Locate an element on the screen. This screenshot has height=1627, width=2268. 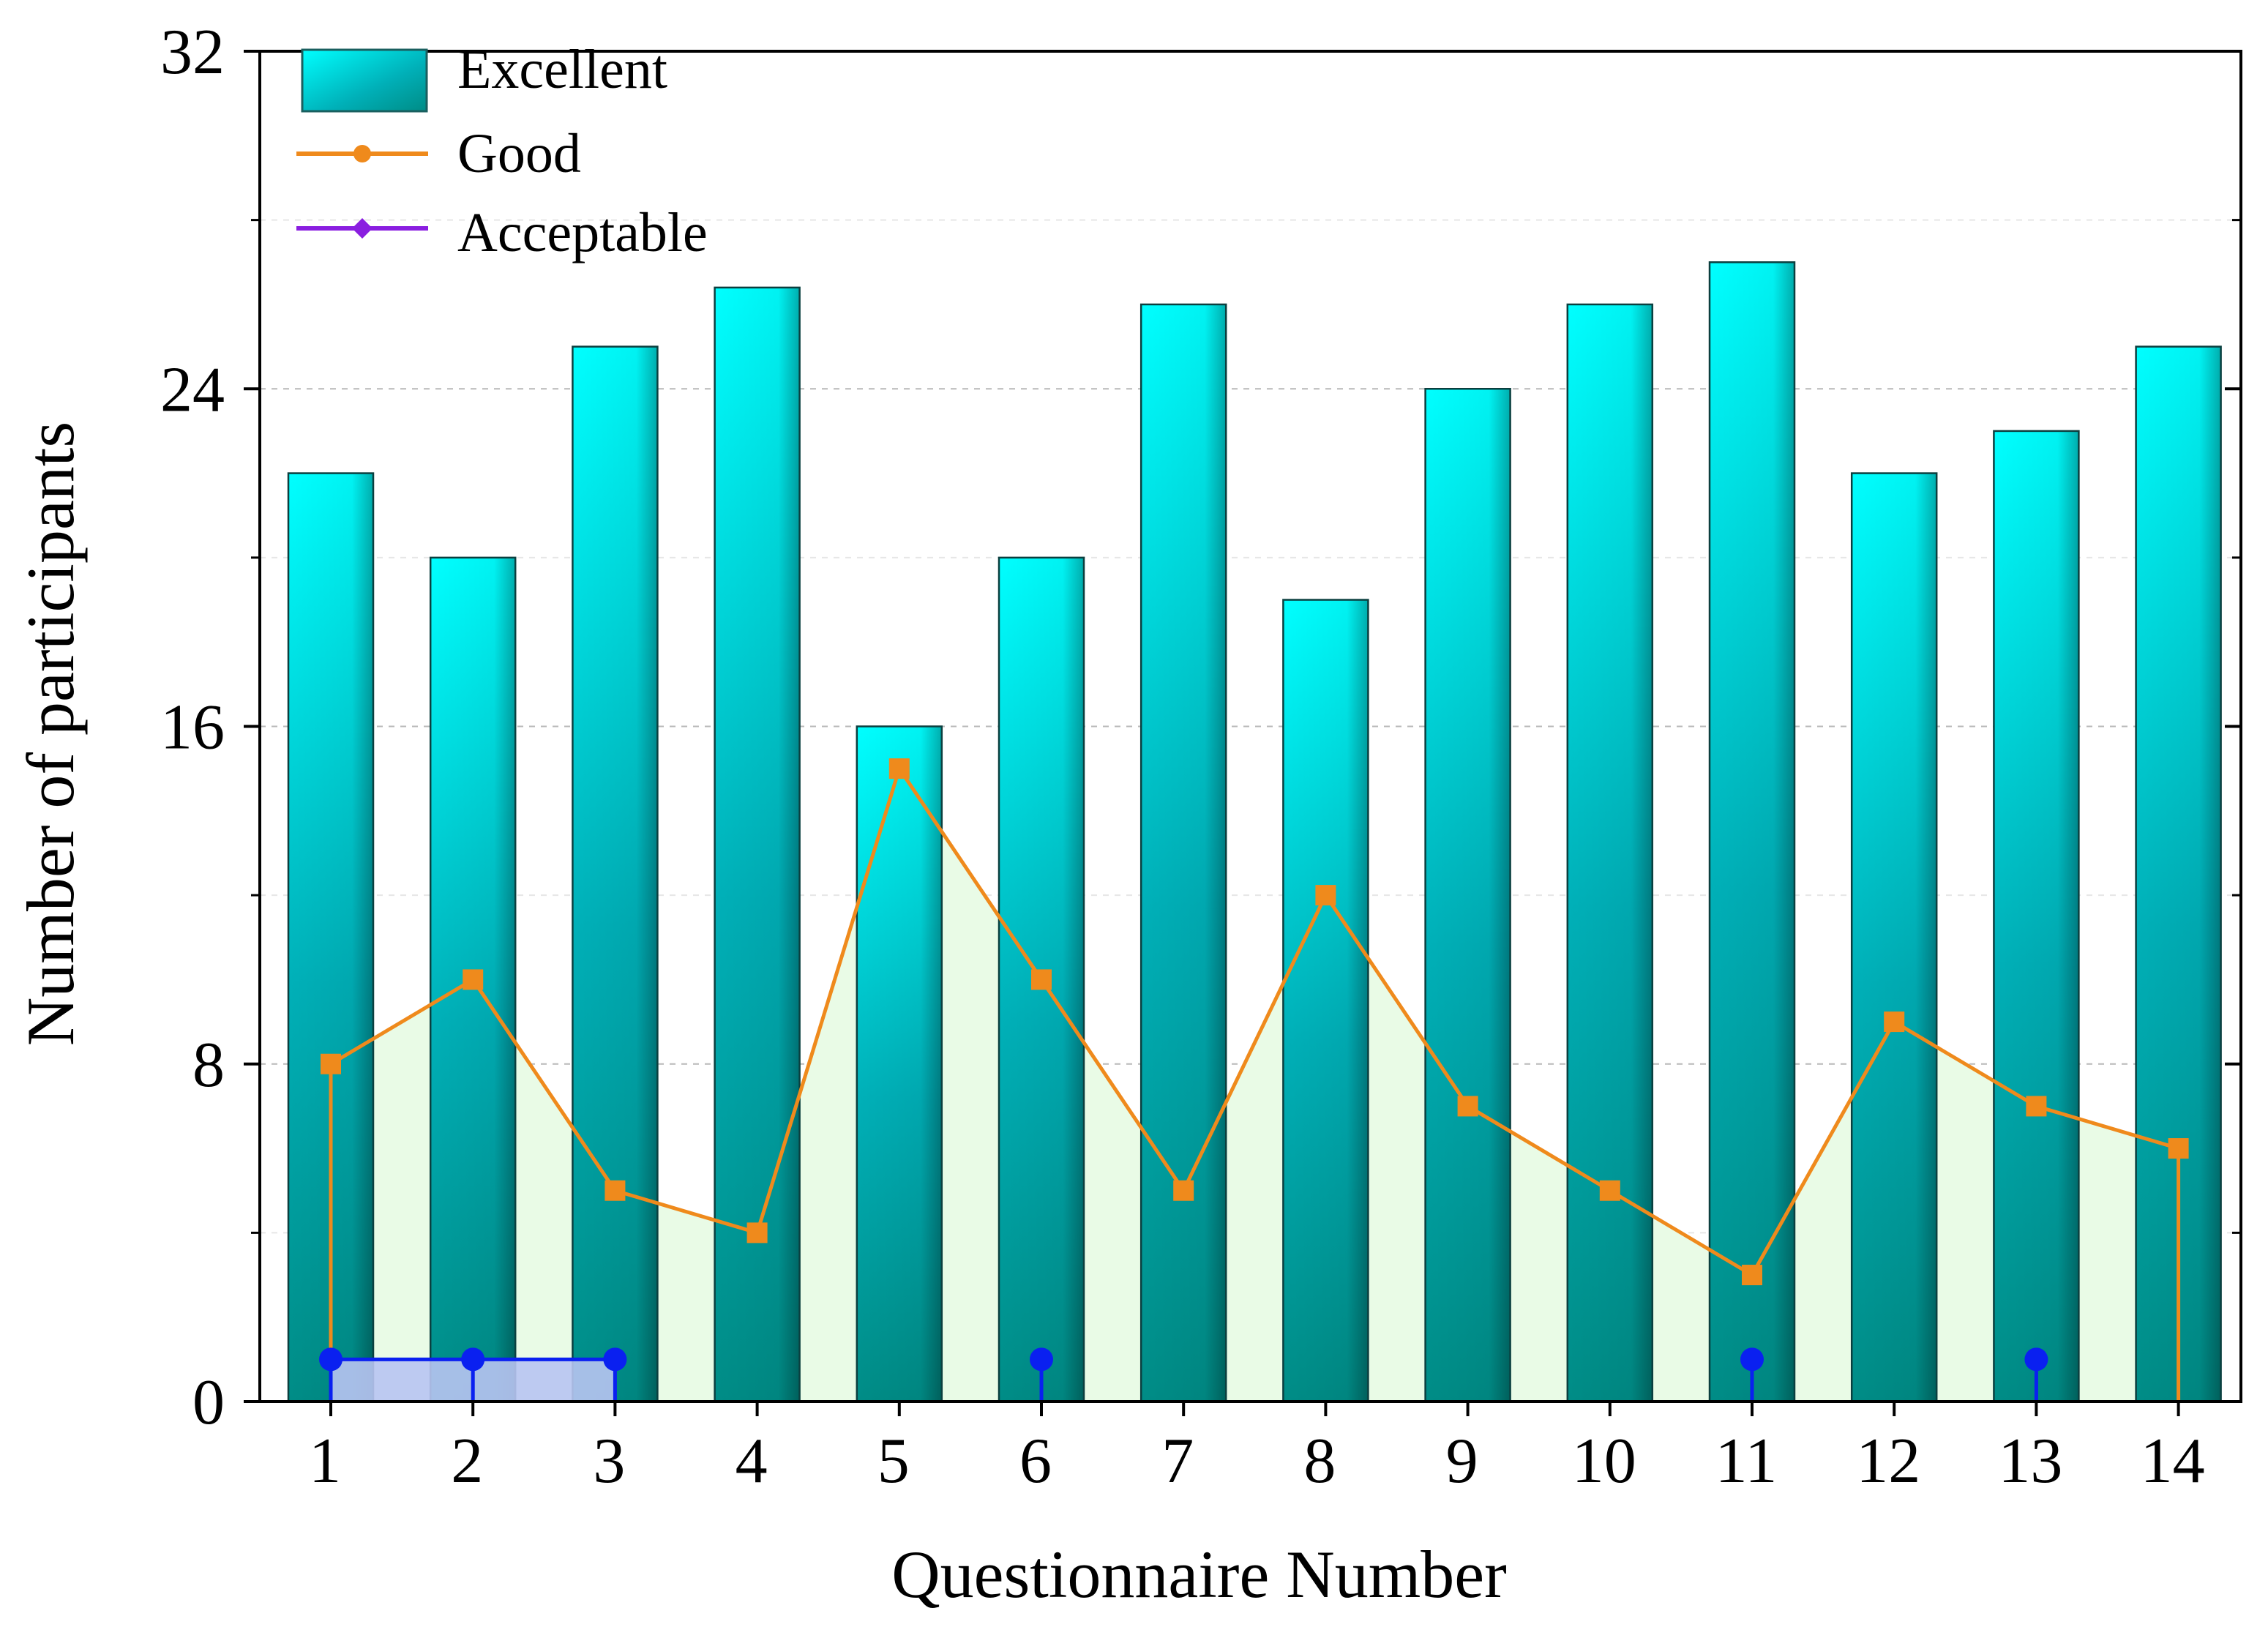
x-tick-label: 10 is located at coordinates (1604, 1461).